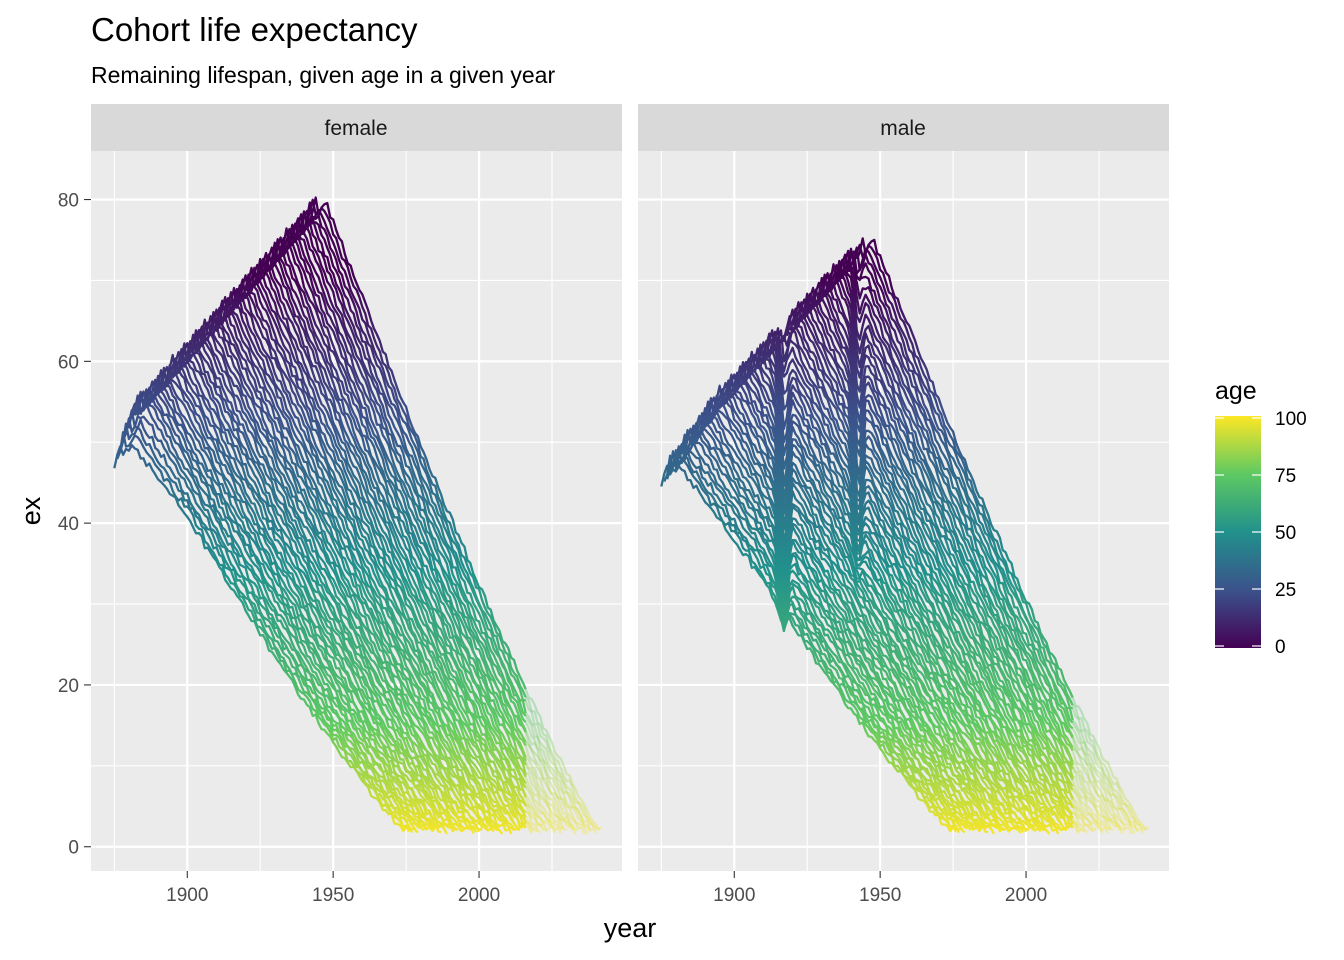 The image size is (1344, 960). Describe the element at coordinates (1078, 825) in the screenshot. I see `cohort-projection-male-1920` at that location.